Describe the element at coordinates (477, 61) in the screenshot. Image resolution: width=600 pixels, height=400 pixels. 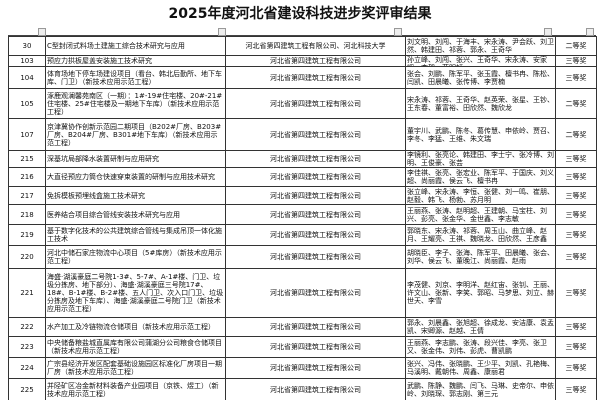
I see `participants: 孙立峰、刘闯、张兴、王奇华、宋永涛、安家辉、李贺、范明轩` at that location.